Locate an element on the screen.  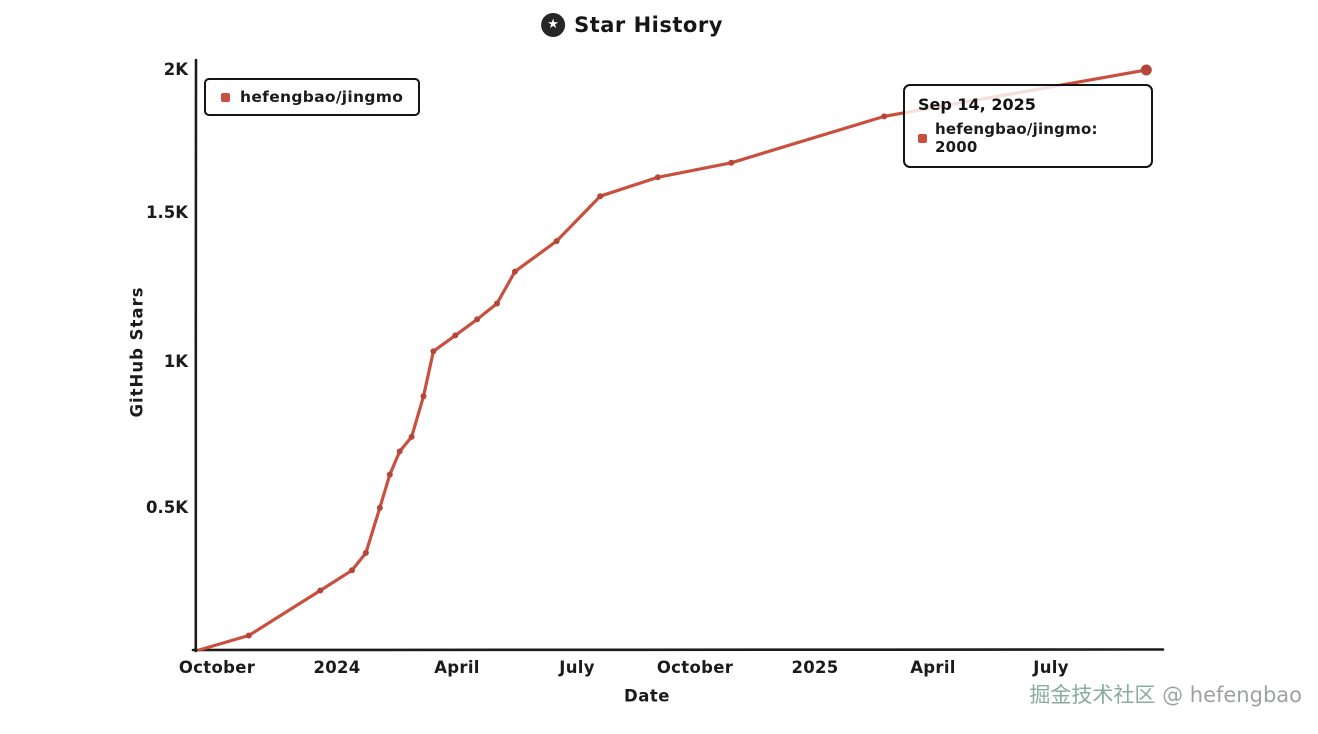
legend: hefengbao/jingmo is located at coordinates (312, 97).